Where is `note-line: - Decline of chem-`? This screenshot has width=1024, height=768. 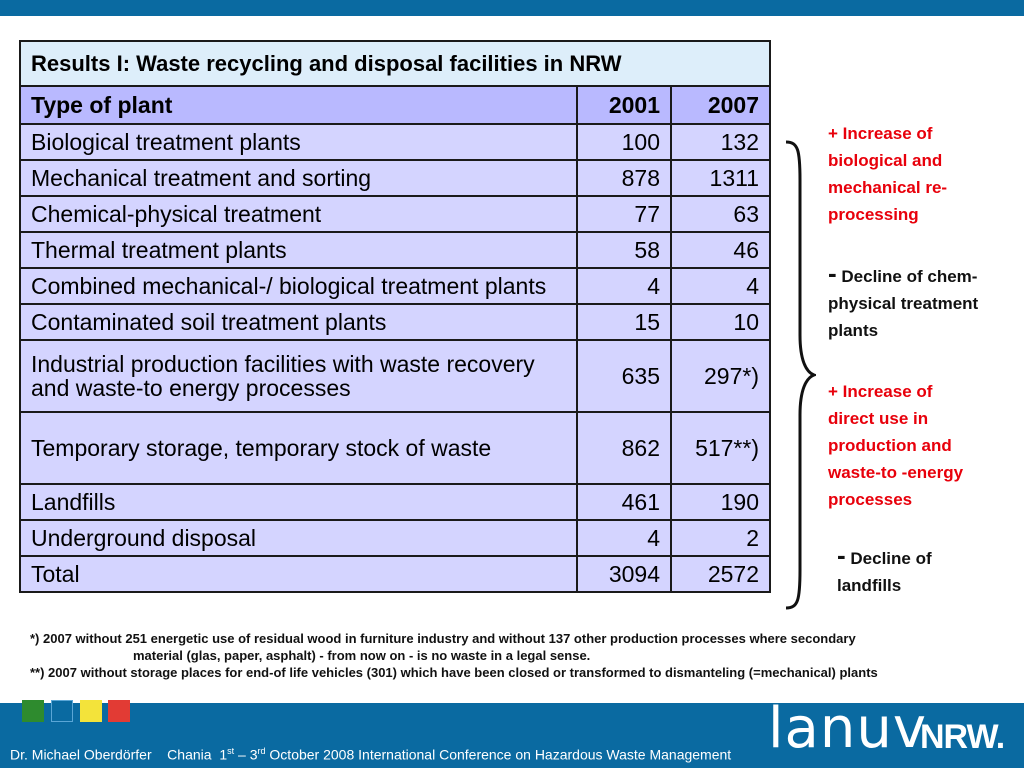
note-line: - Decline of chem- is located at coordinates (903, 275).